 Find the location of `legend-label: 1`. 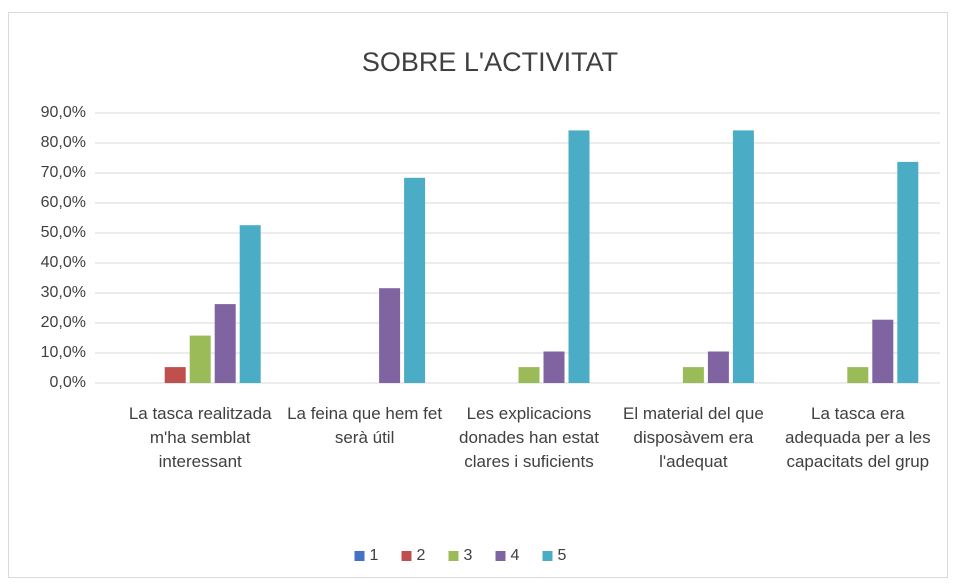

legend-label: 1 is located at coordinates (374, 555).